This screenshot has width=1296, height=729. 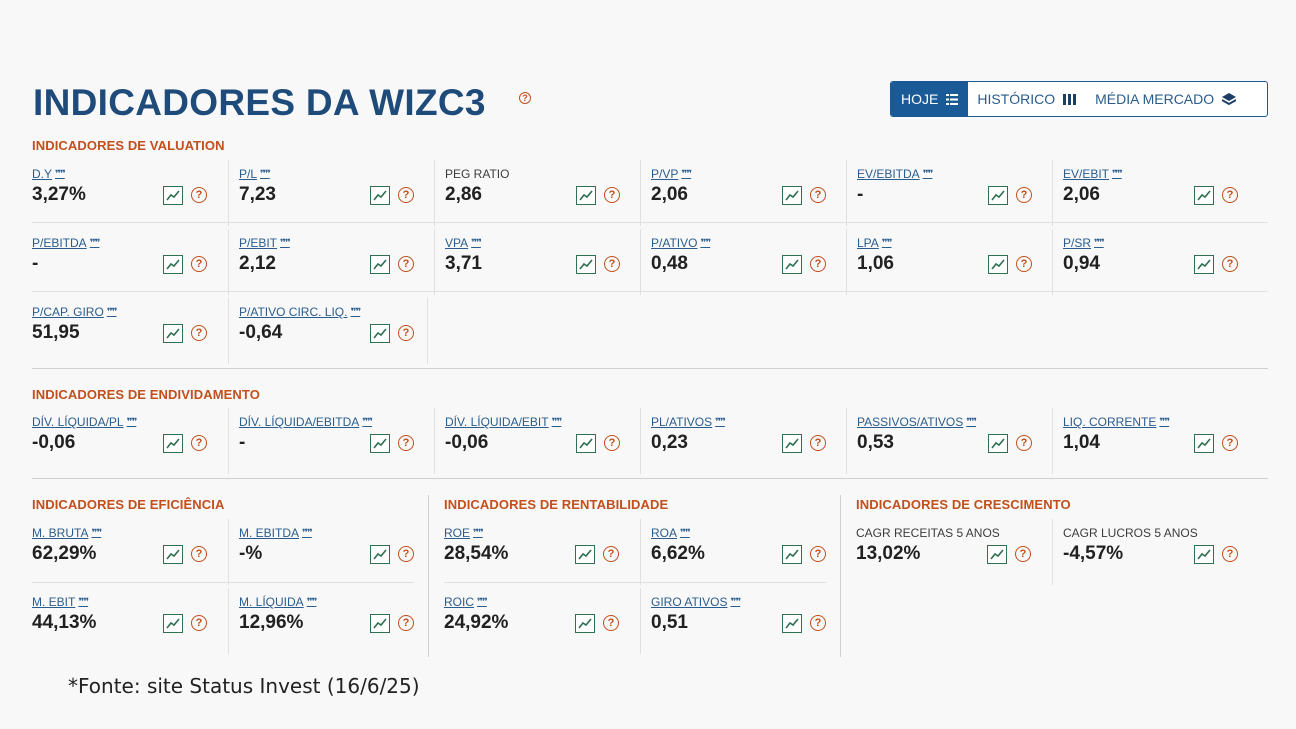 I want to click on indicator-label: PASSIVOS/ATIVOS ❞❞, so click(x=917, y=422).